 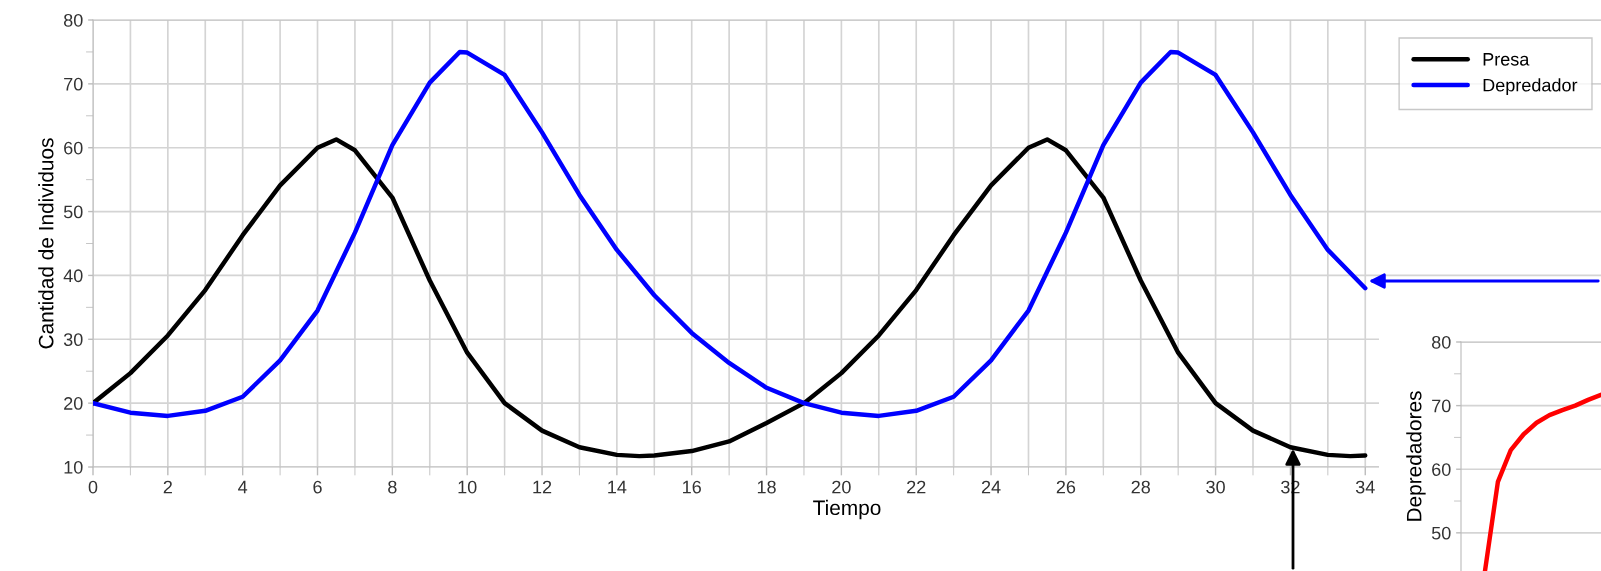 I want to click on y-axis-title: Cantidad de Individuos, so click(x=46, y=243).